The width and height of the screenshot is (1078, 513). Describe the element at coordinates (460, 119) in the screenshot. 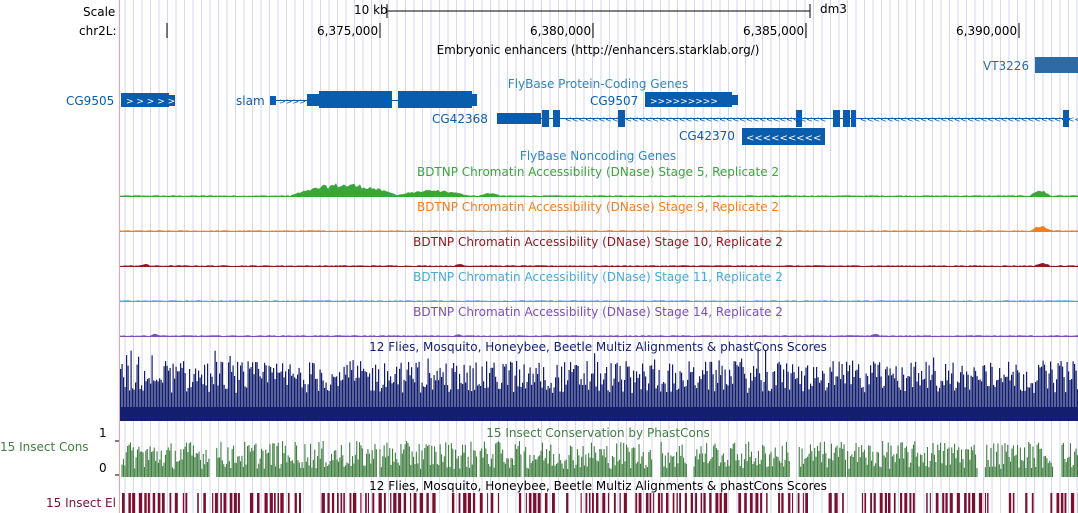

I see `gene-label-cg42368: CG42368` at that location.